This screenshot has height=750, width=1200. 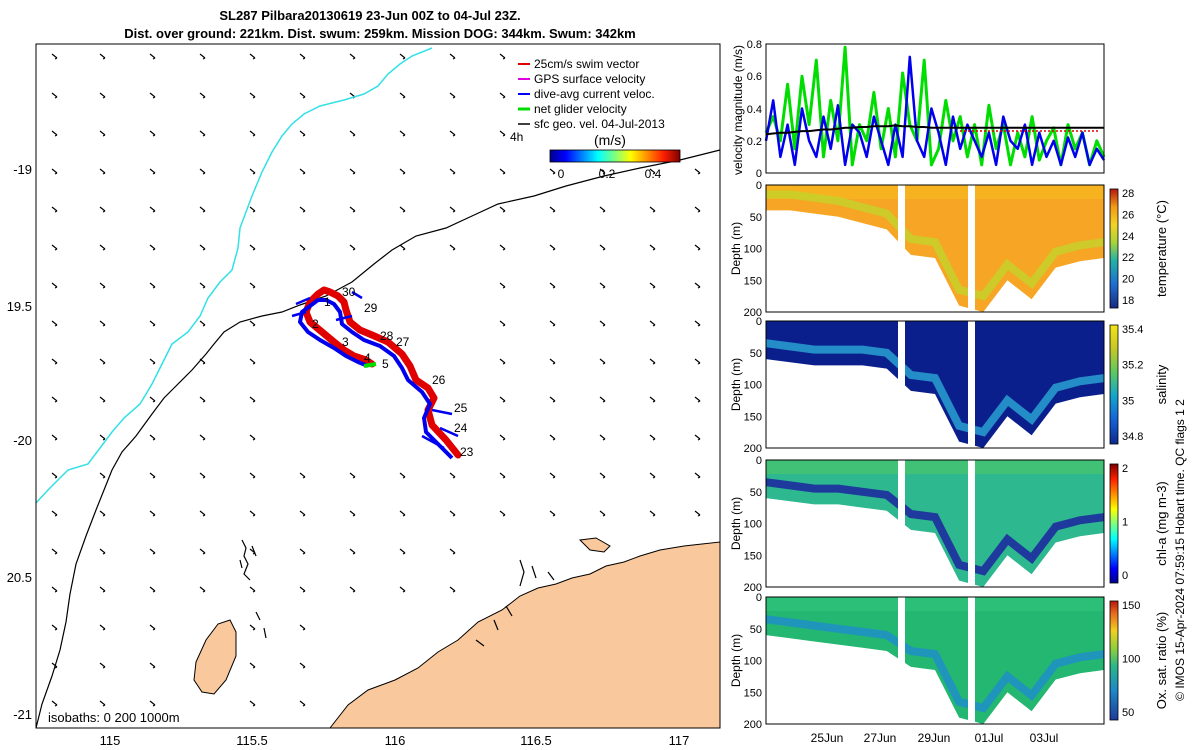 I want to click on temperature-colorbar-label: temperature (°C), so click(x=1161, y=248).